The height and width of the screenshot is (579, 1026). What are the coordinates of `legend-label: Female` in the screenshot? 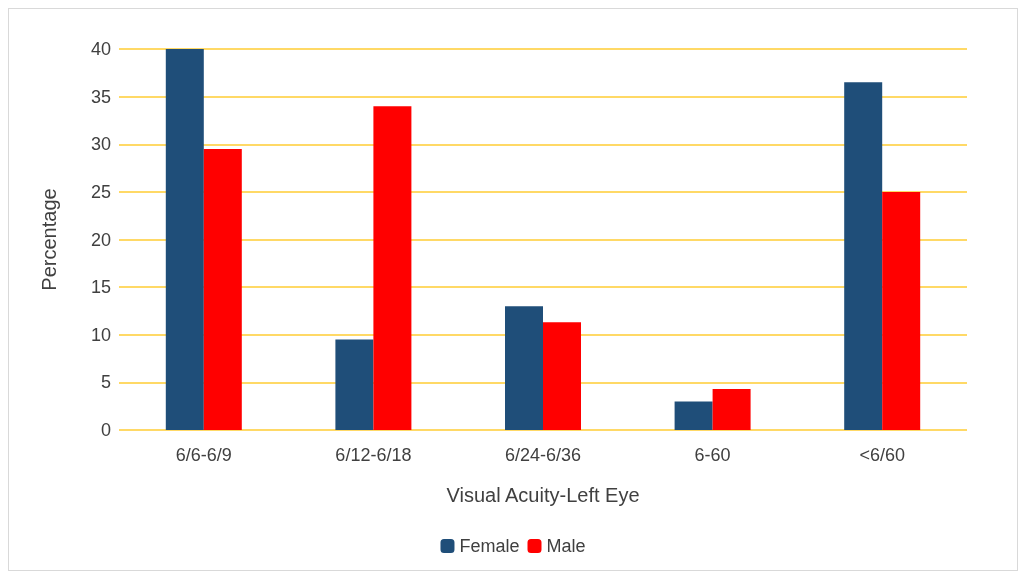 It's located at (489, 546).